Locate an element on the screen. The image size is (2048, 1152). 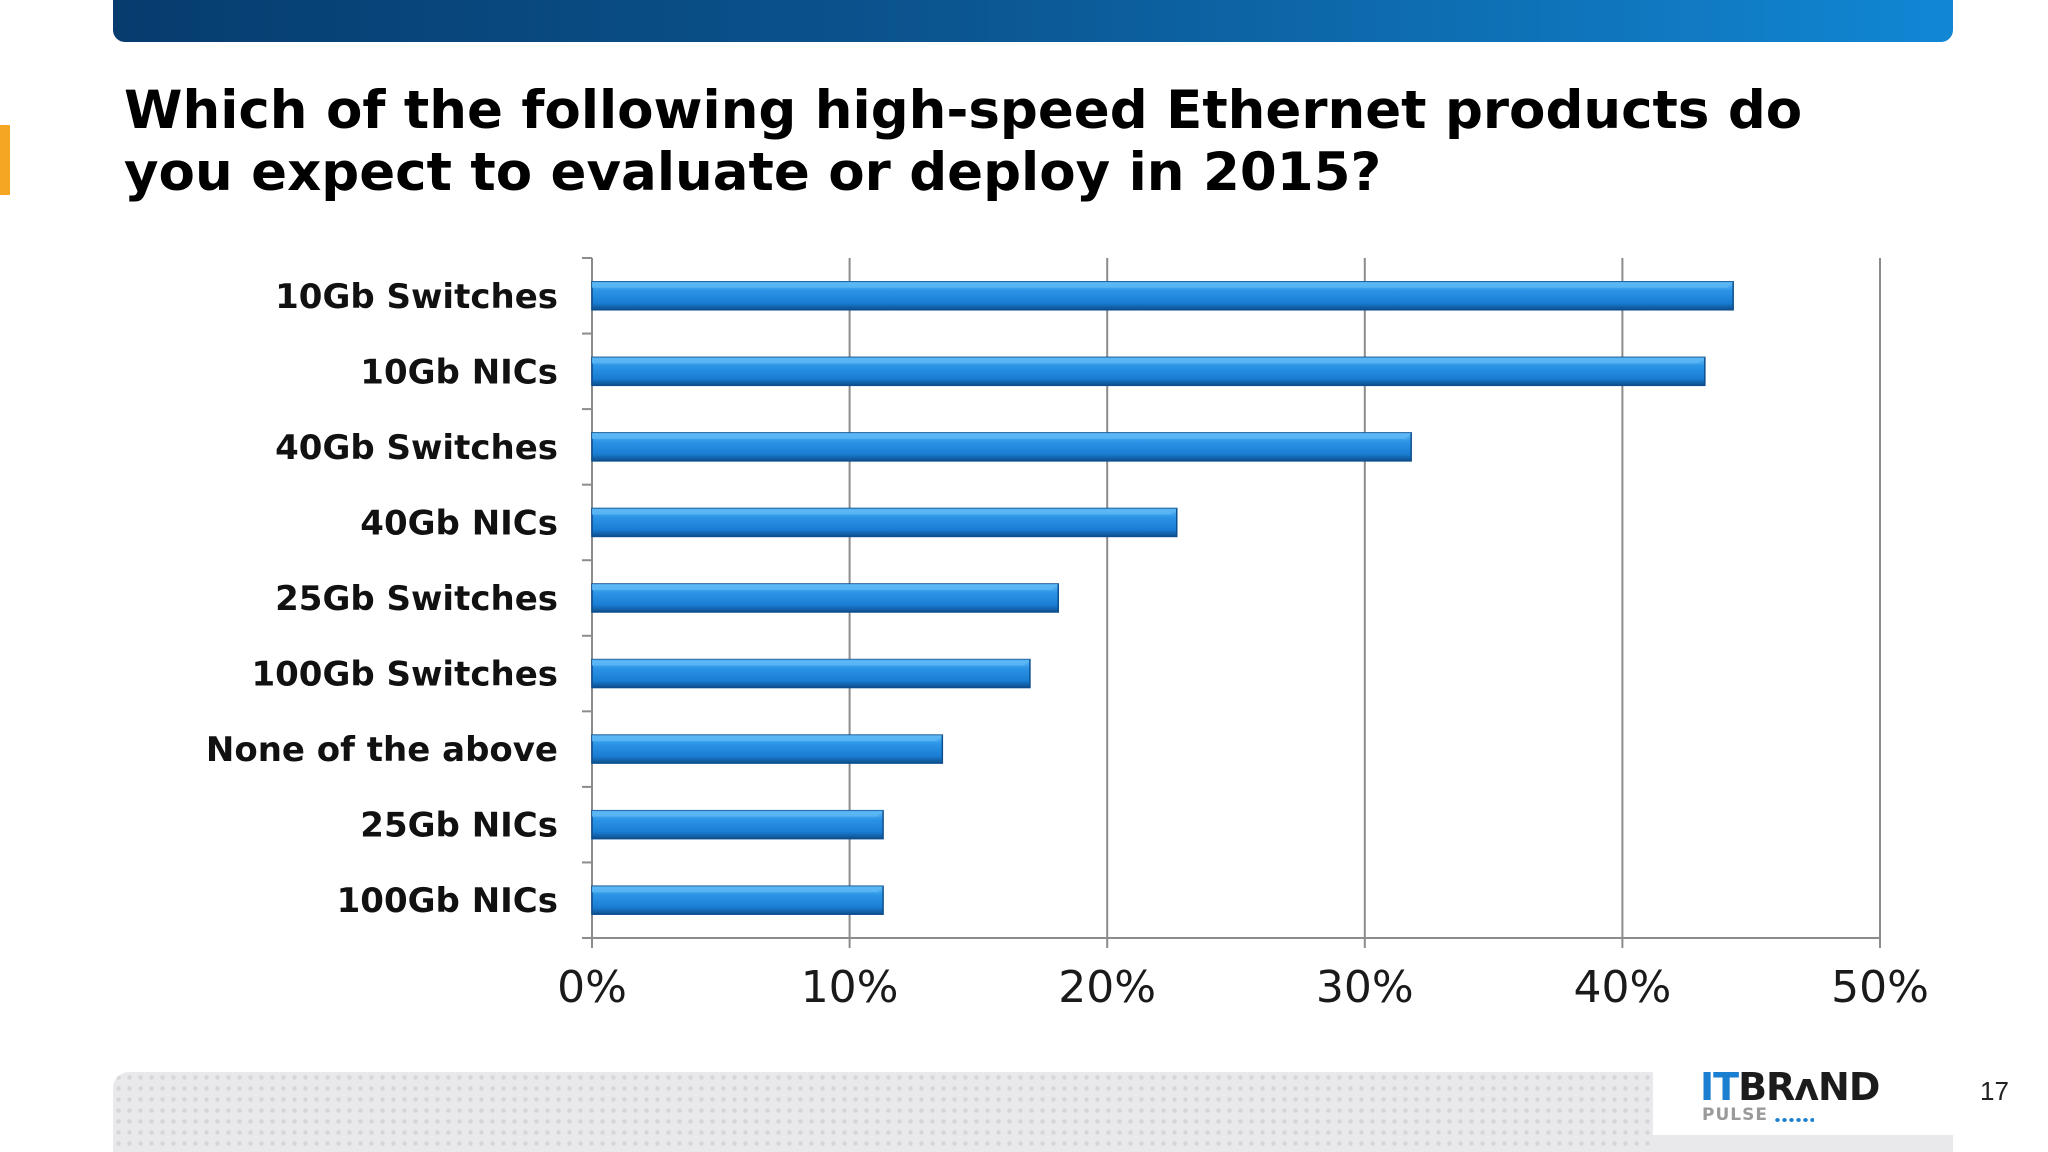
category-label: 10Gb Switches is located at coordinates (416, 297).